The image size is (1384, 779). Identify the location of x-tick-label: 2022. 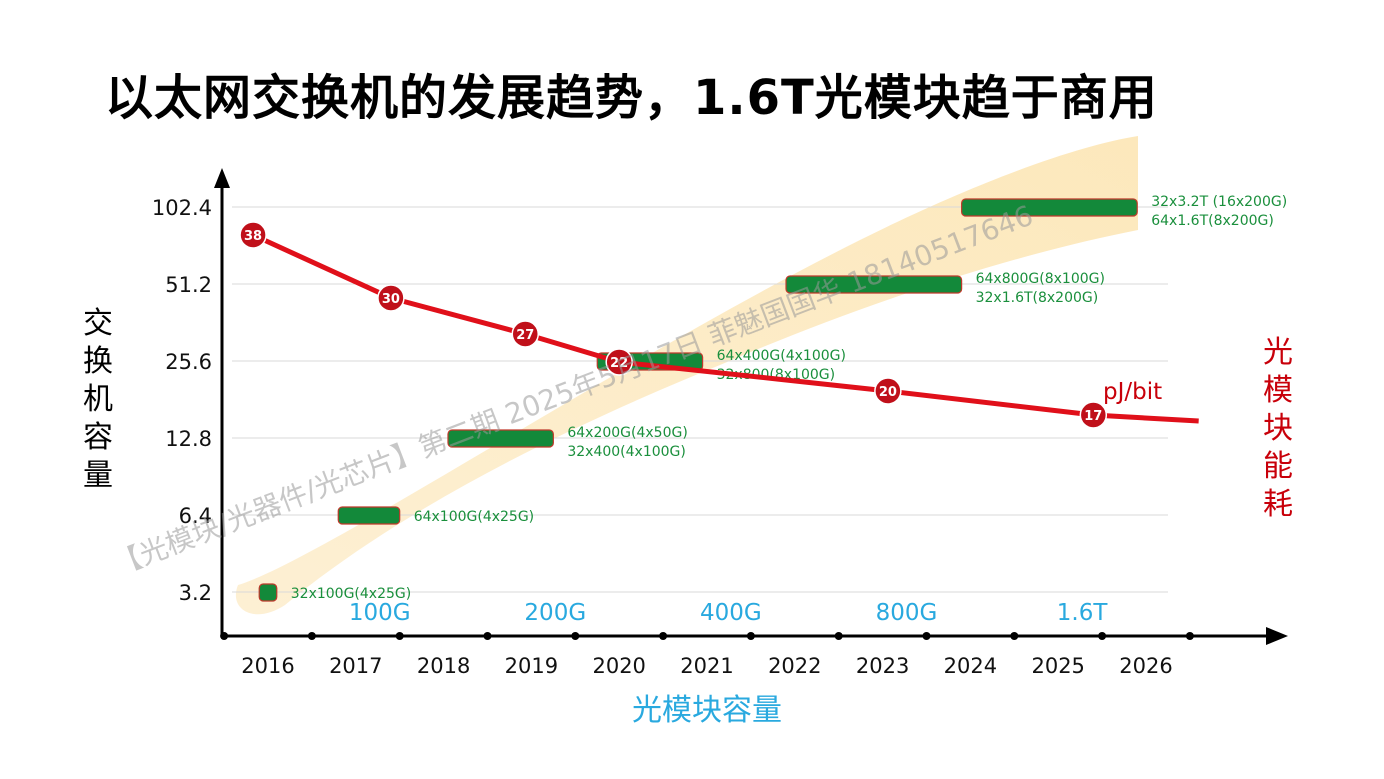
(794, 666).